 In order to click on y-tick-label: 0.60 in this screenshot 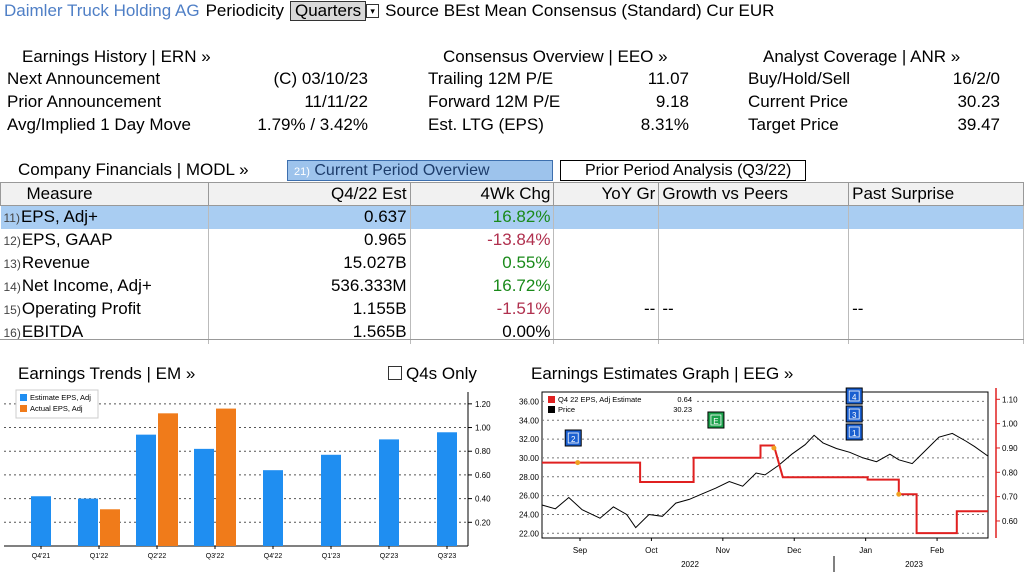, I will do `click(483, 475)`.